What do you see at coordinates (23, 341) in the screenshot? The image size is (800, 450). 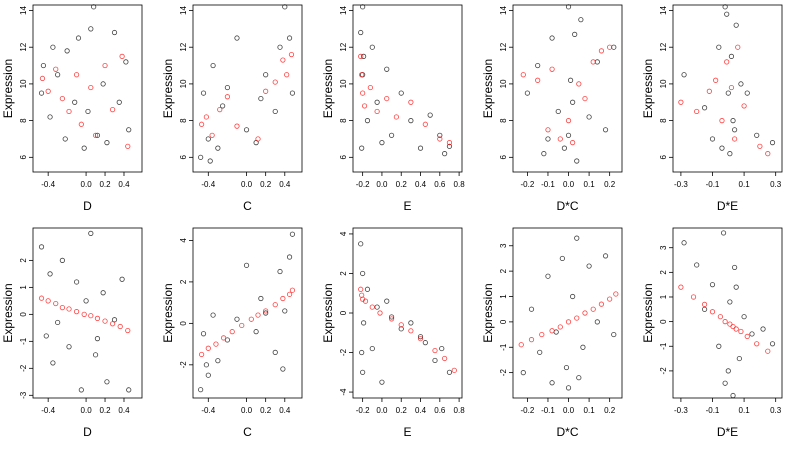 I see `y-tick-label: -1` at bounding box center [23, 341].